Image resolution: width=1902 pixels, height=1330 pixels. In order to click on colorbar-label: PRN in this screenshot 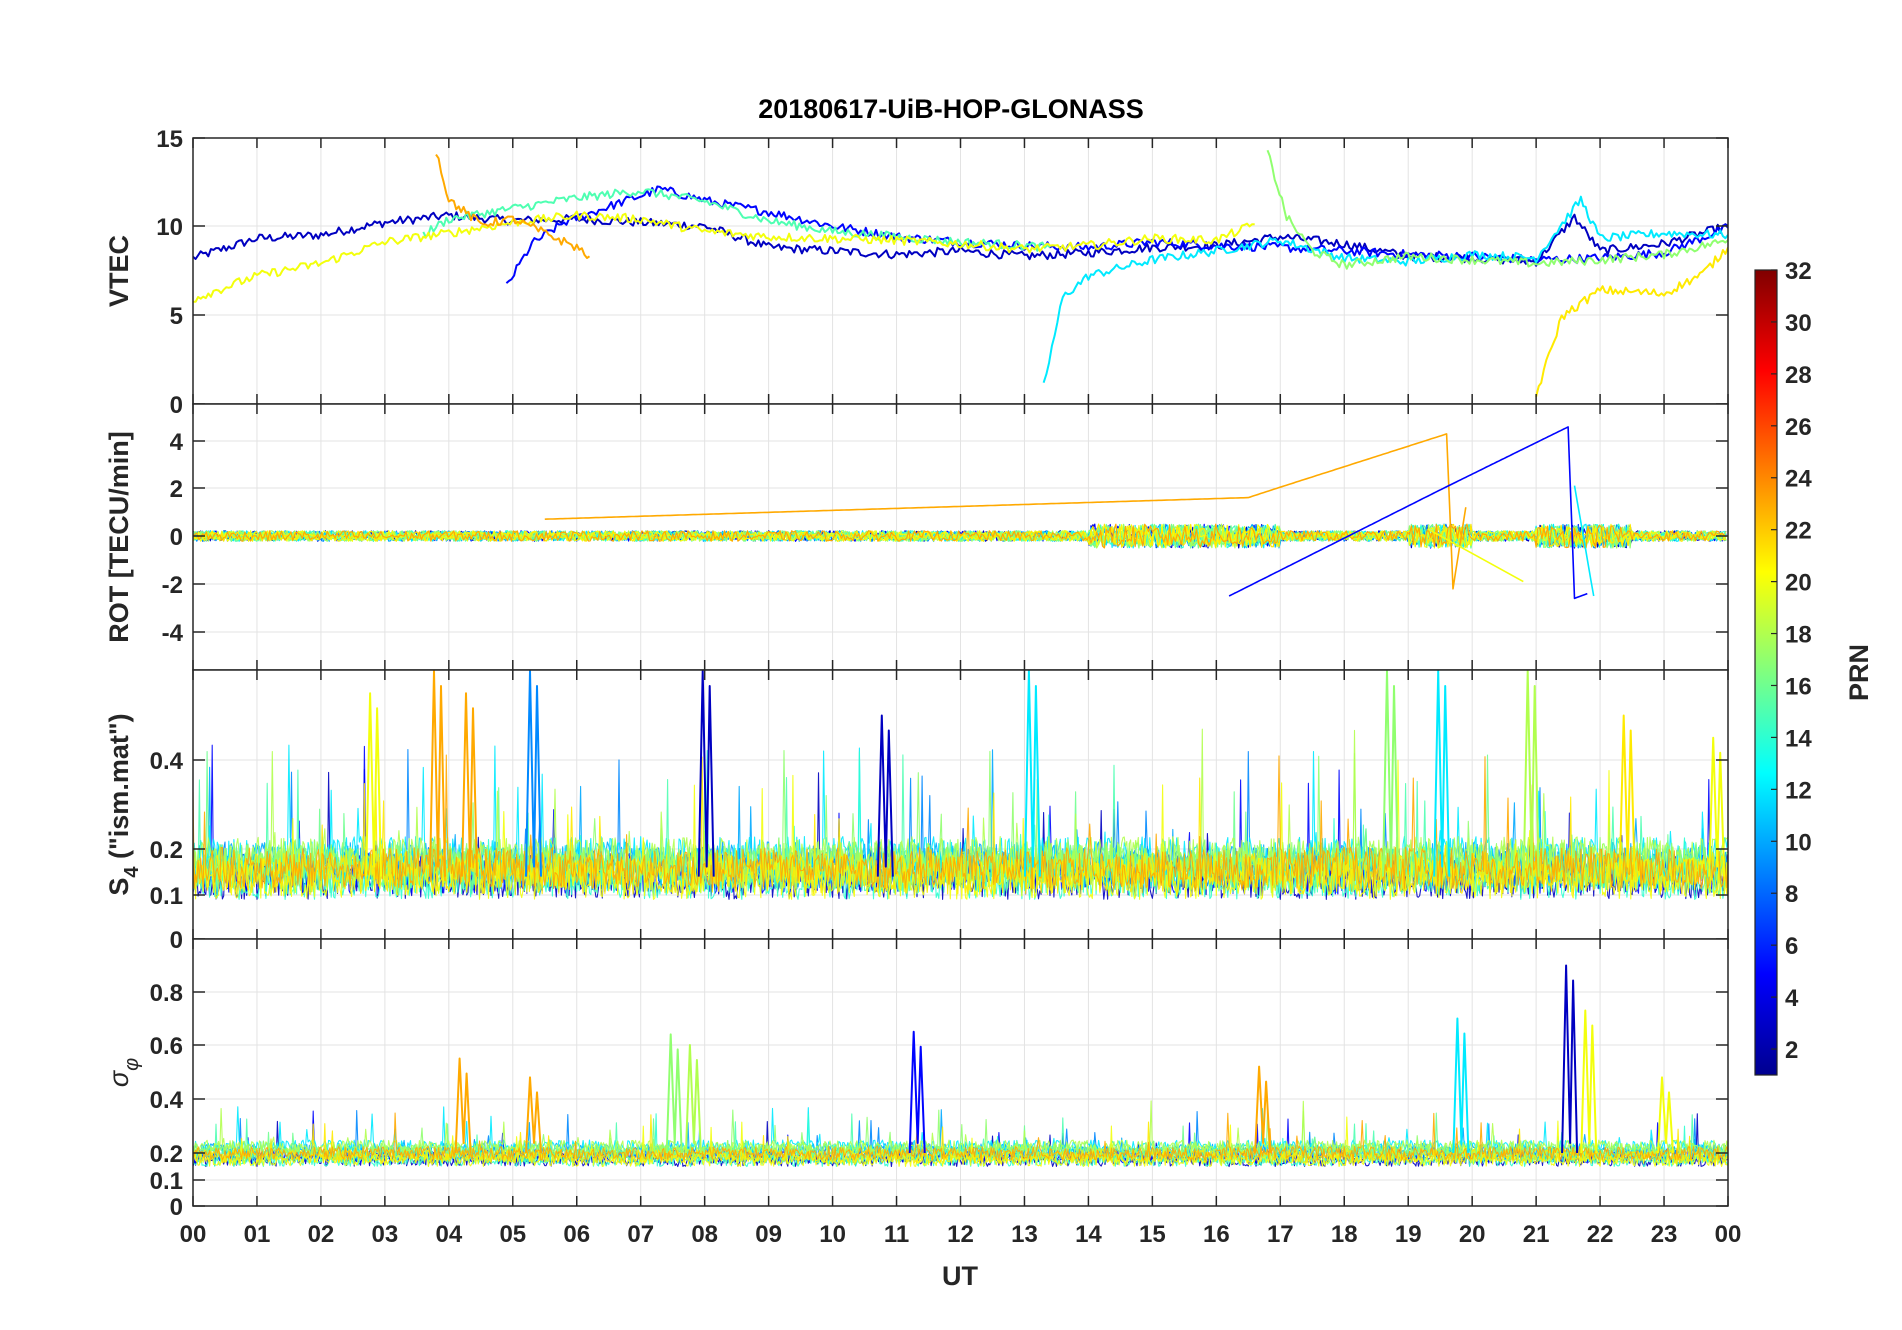, I will do `click(1859, 672)`.